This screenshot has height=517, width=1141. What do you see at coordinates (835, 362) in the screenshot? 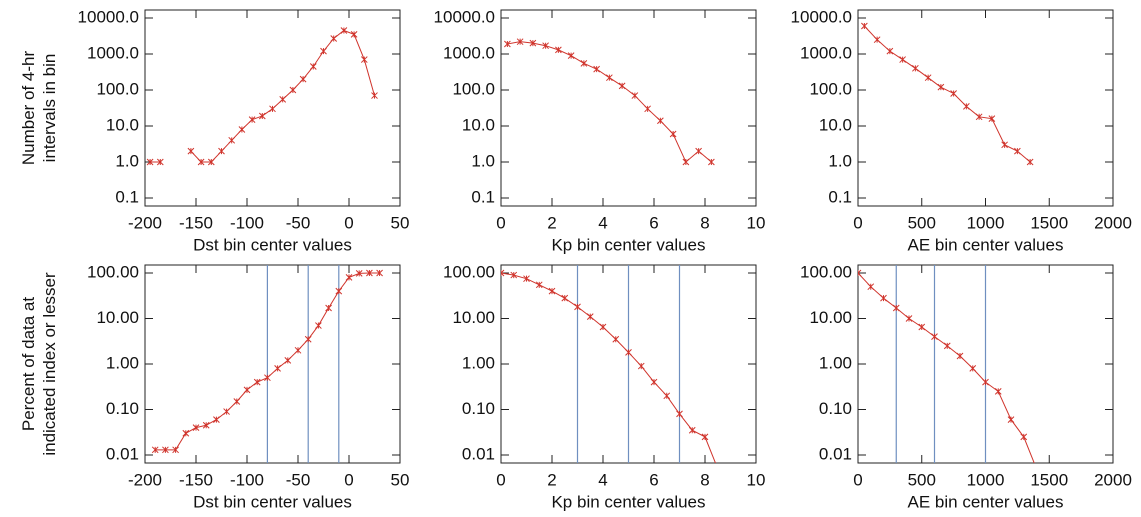
I see `y-tick-label: 1.00` at bounding box center [835, 362].